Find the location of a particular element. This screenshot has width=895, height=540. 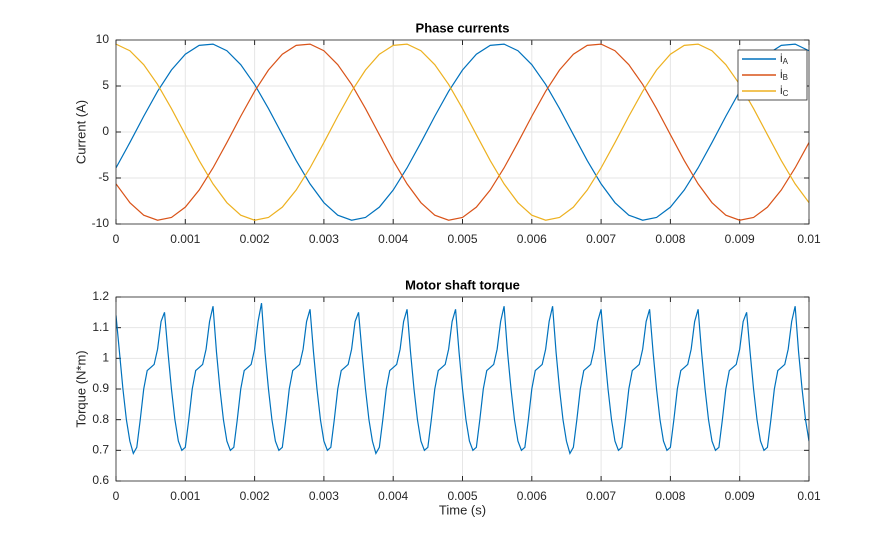

y-tick-label: -5 is located at coordinates (103, 177).